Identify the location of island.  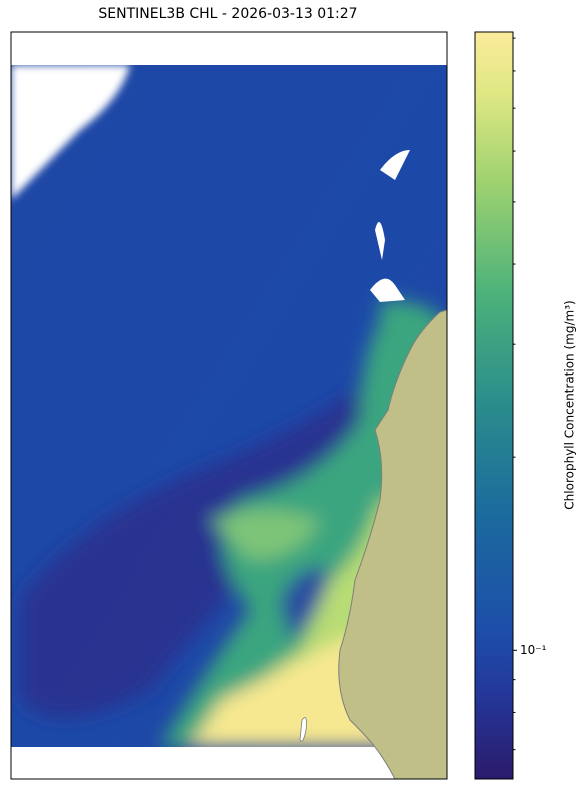
(303, 729).